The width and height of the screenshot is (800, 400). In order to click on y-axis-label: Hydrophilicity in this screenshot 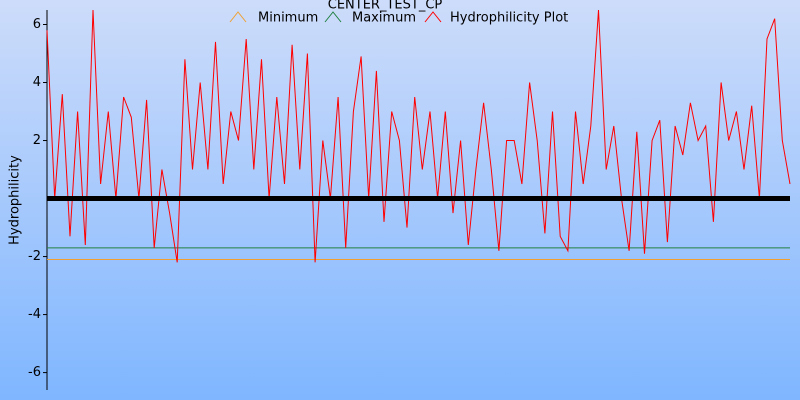, I will do `click(15, 200)`.